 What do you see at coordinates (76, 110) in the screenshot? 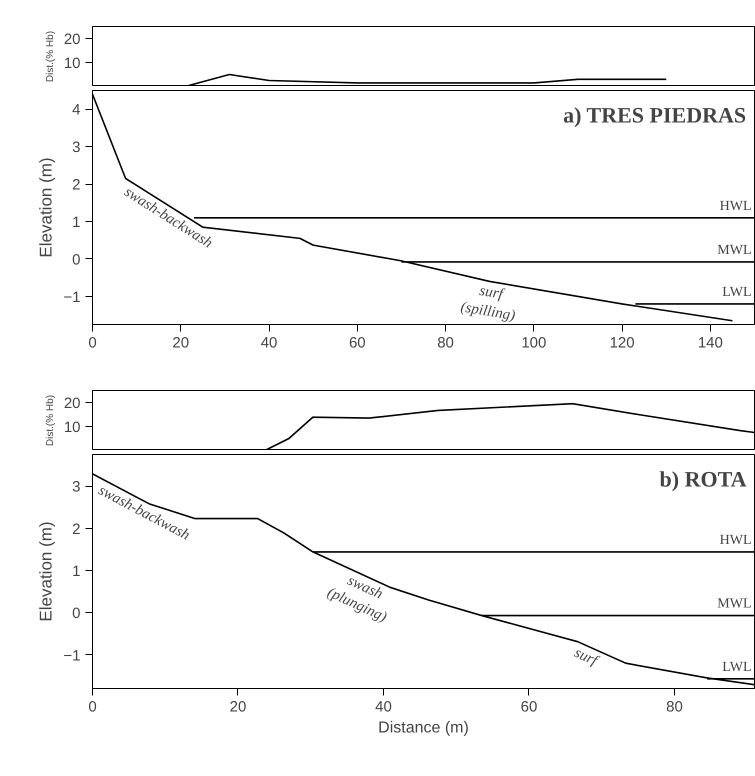
I see `y-tick-label: 4` at bounding box center [76, 110].